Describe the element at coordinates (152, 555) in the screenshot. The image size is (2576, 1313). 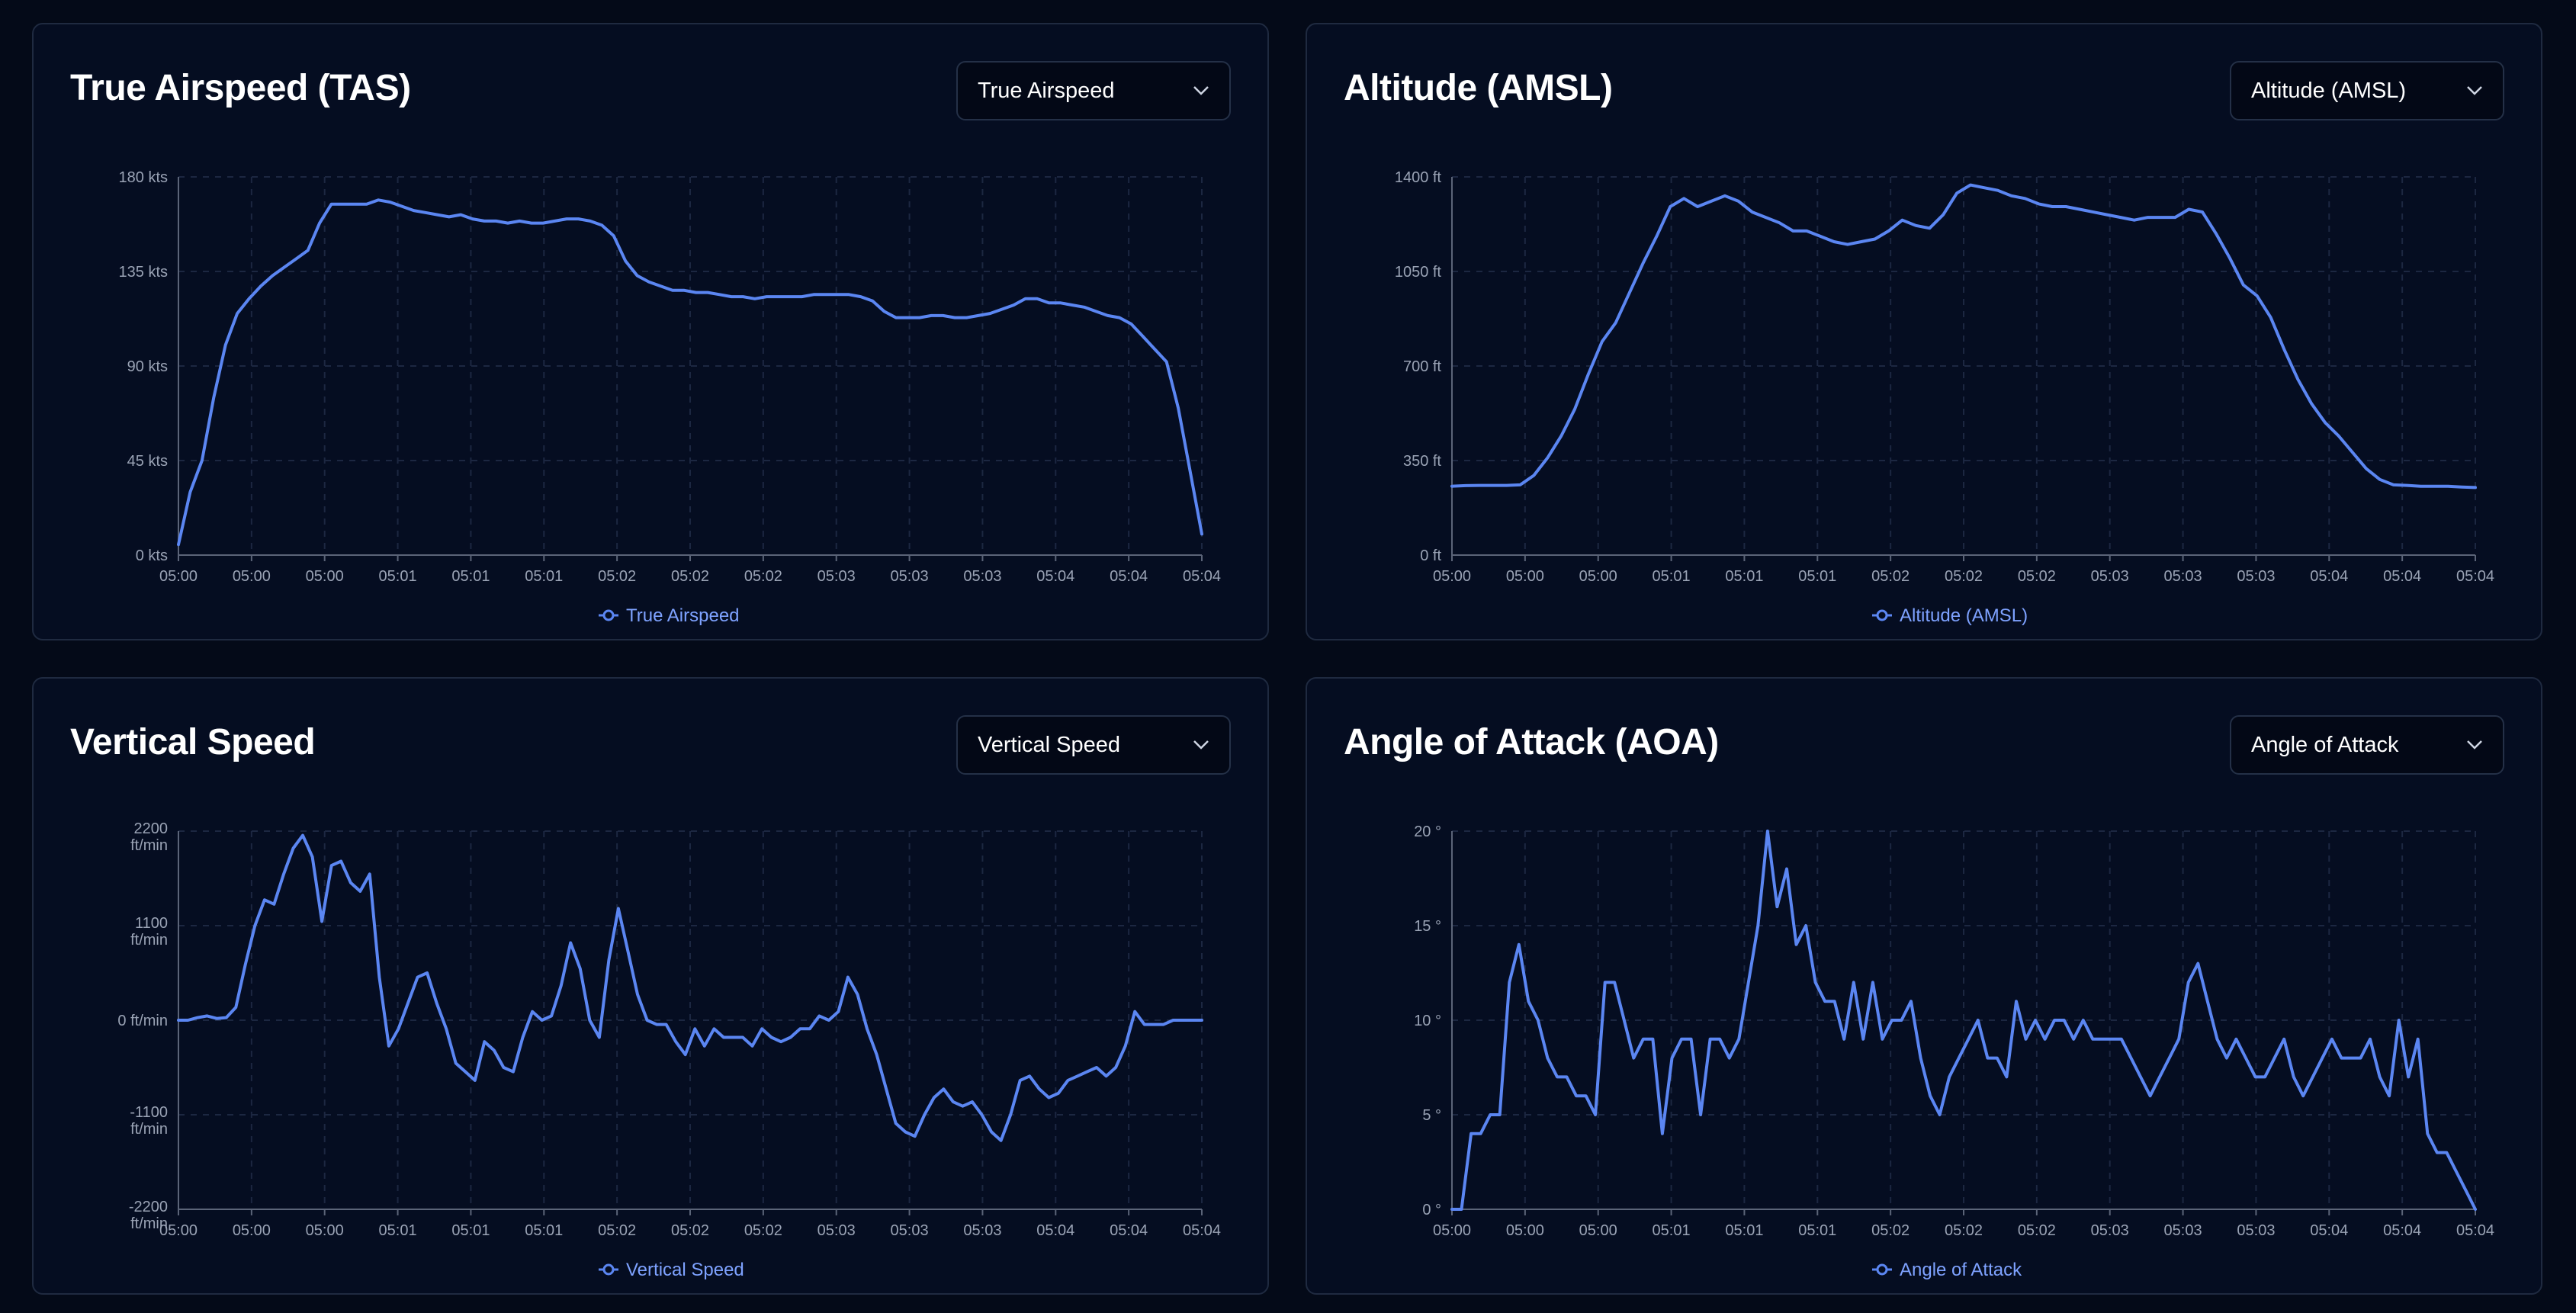
I see `y-tick-label: 0 kts` at that location.